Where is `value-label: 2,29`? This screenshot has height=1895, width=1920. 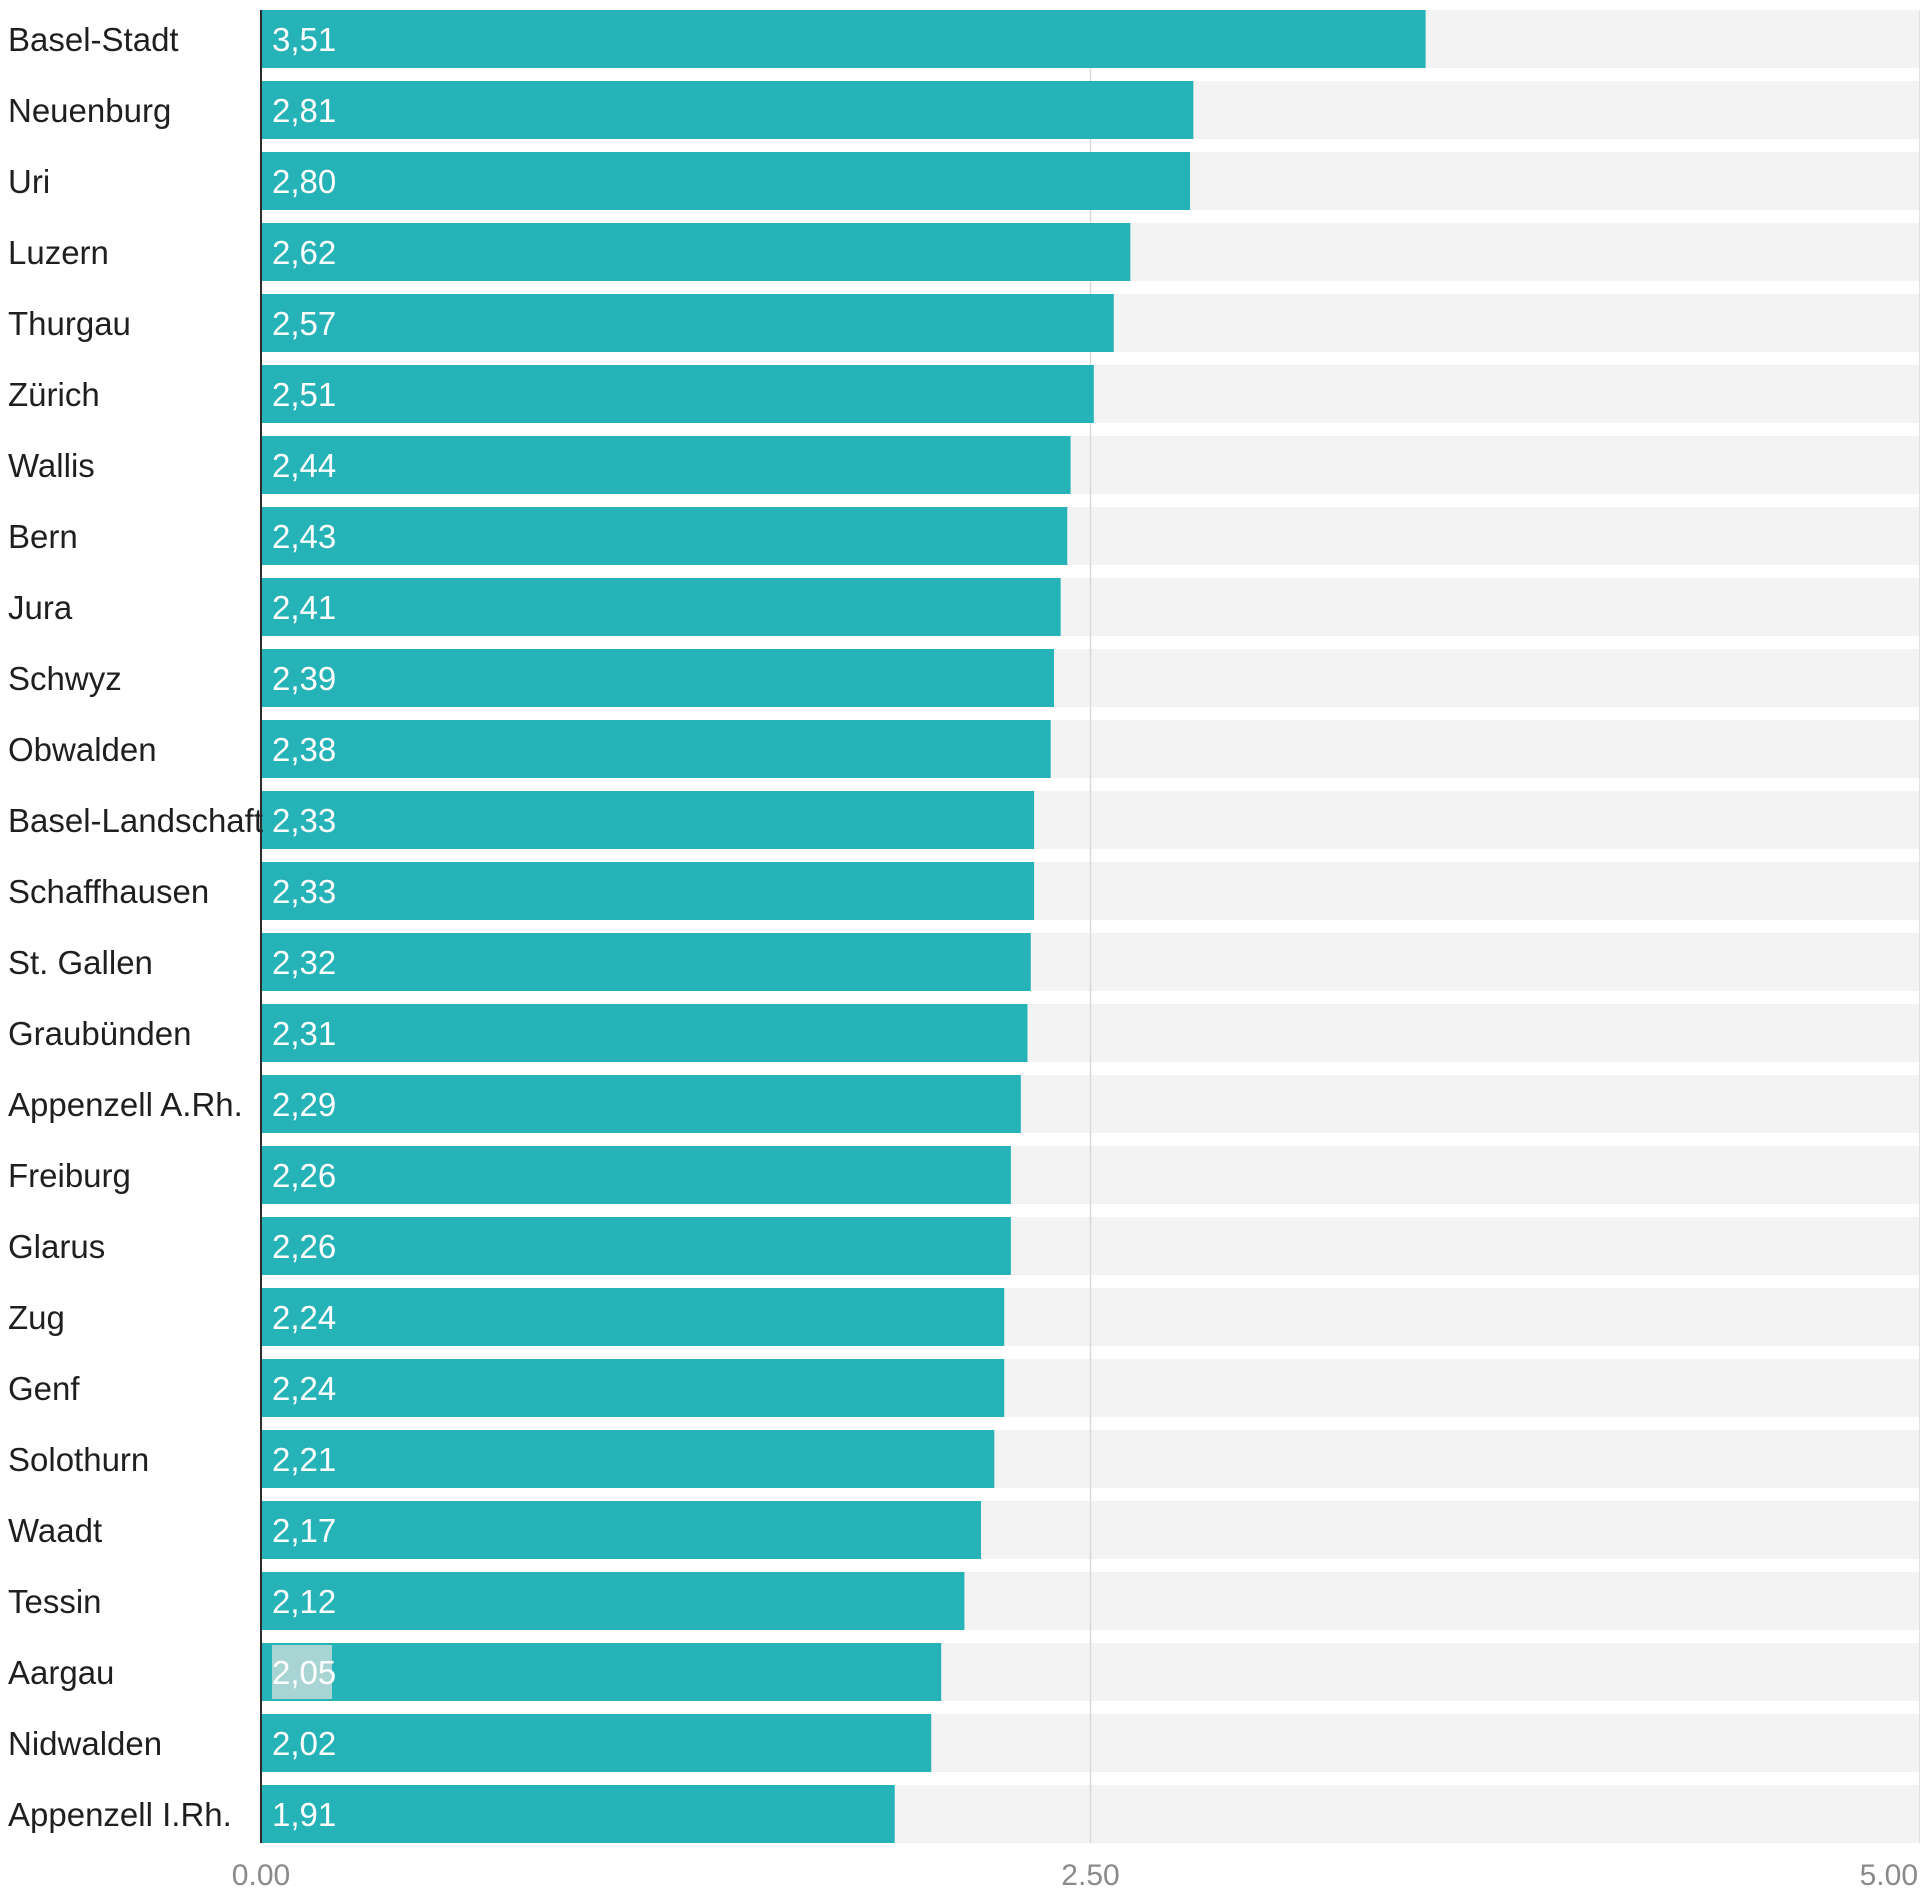
value-label: 2,29 is located at coordinates (304, 1104).